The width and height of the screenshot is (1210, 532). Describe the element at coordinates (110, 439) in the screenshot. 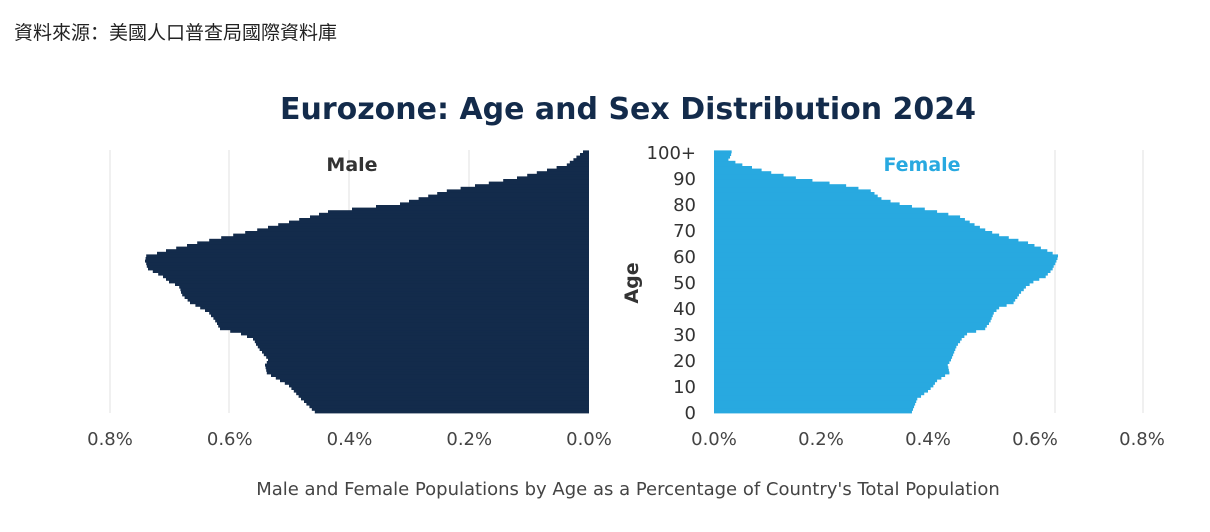

I see `male-x-tick: 0.8%` at that location.